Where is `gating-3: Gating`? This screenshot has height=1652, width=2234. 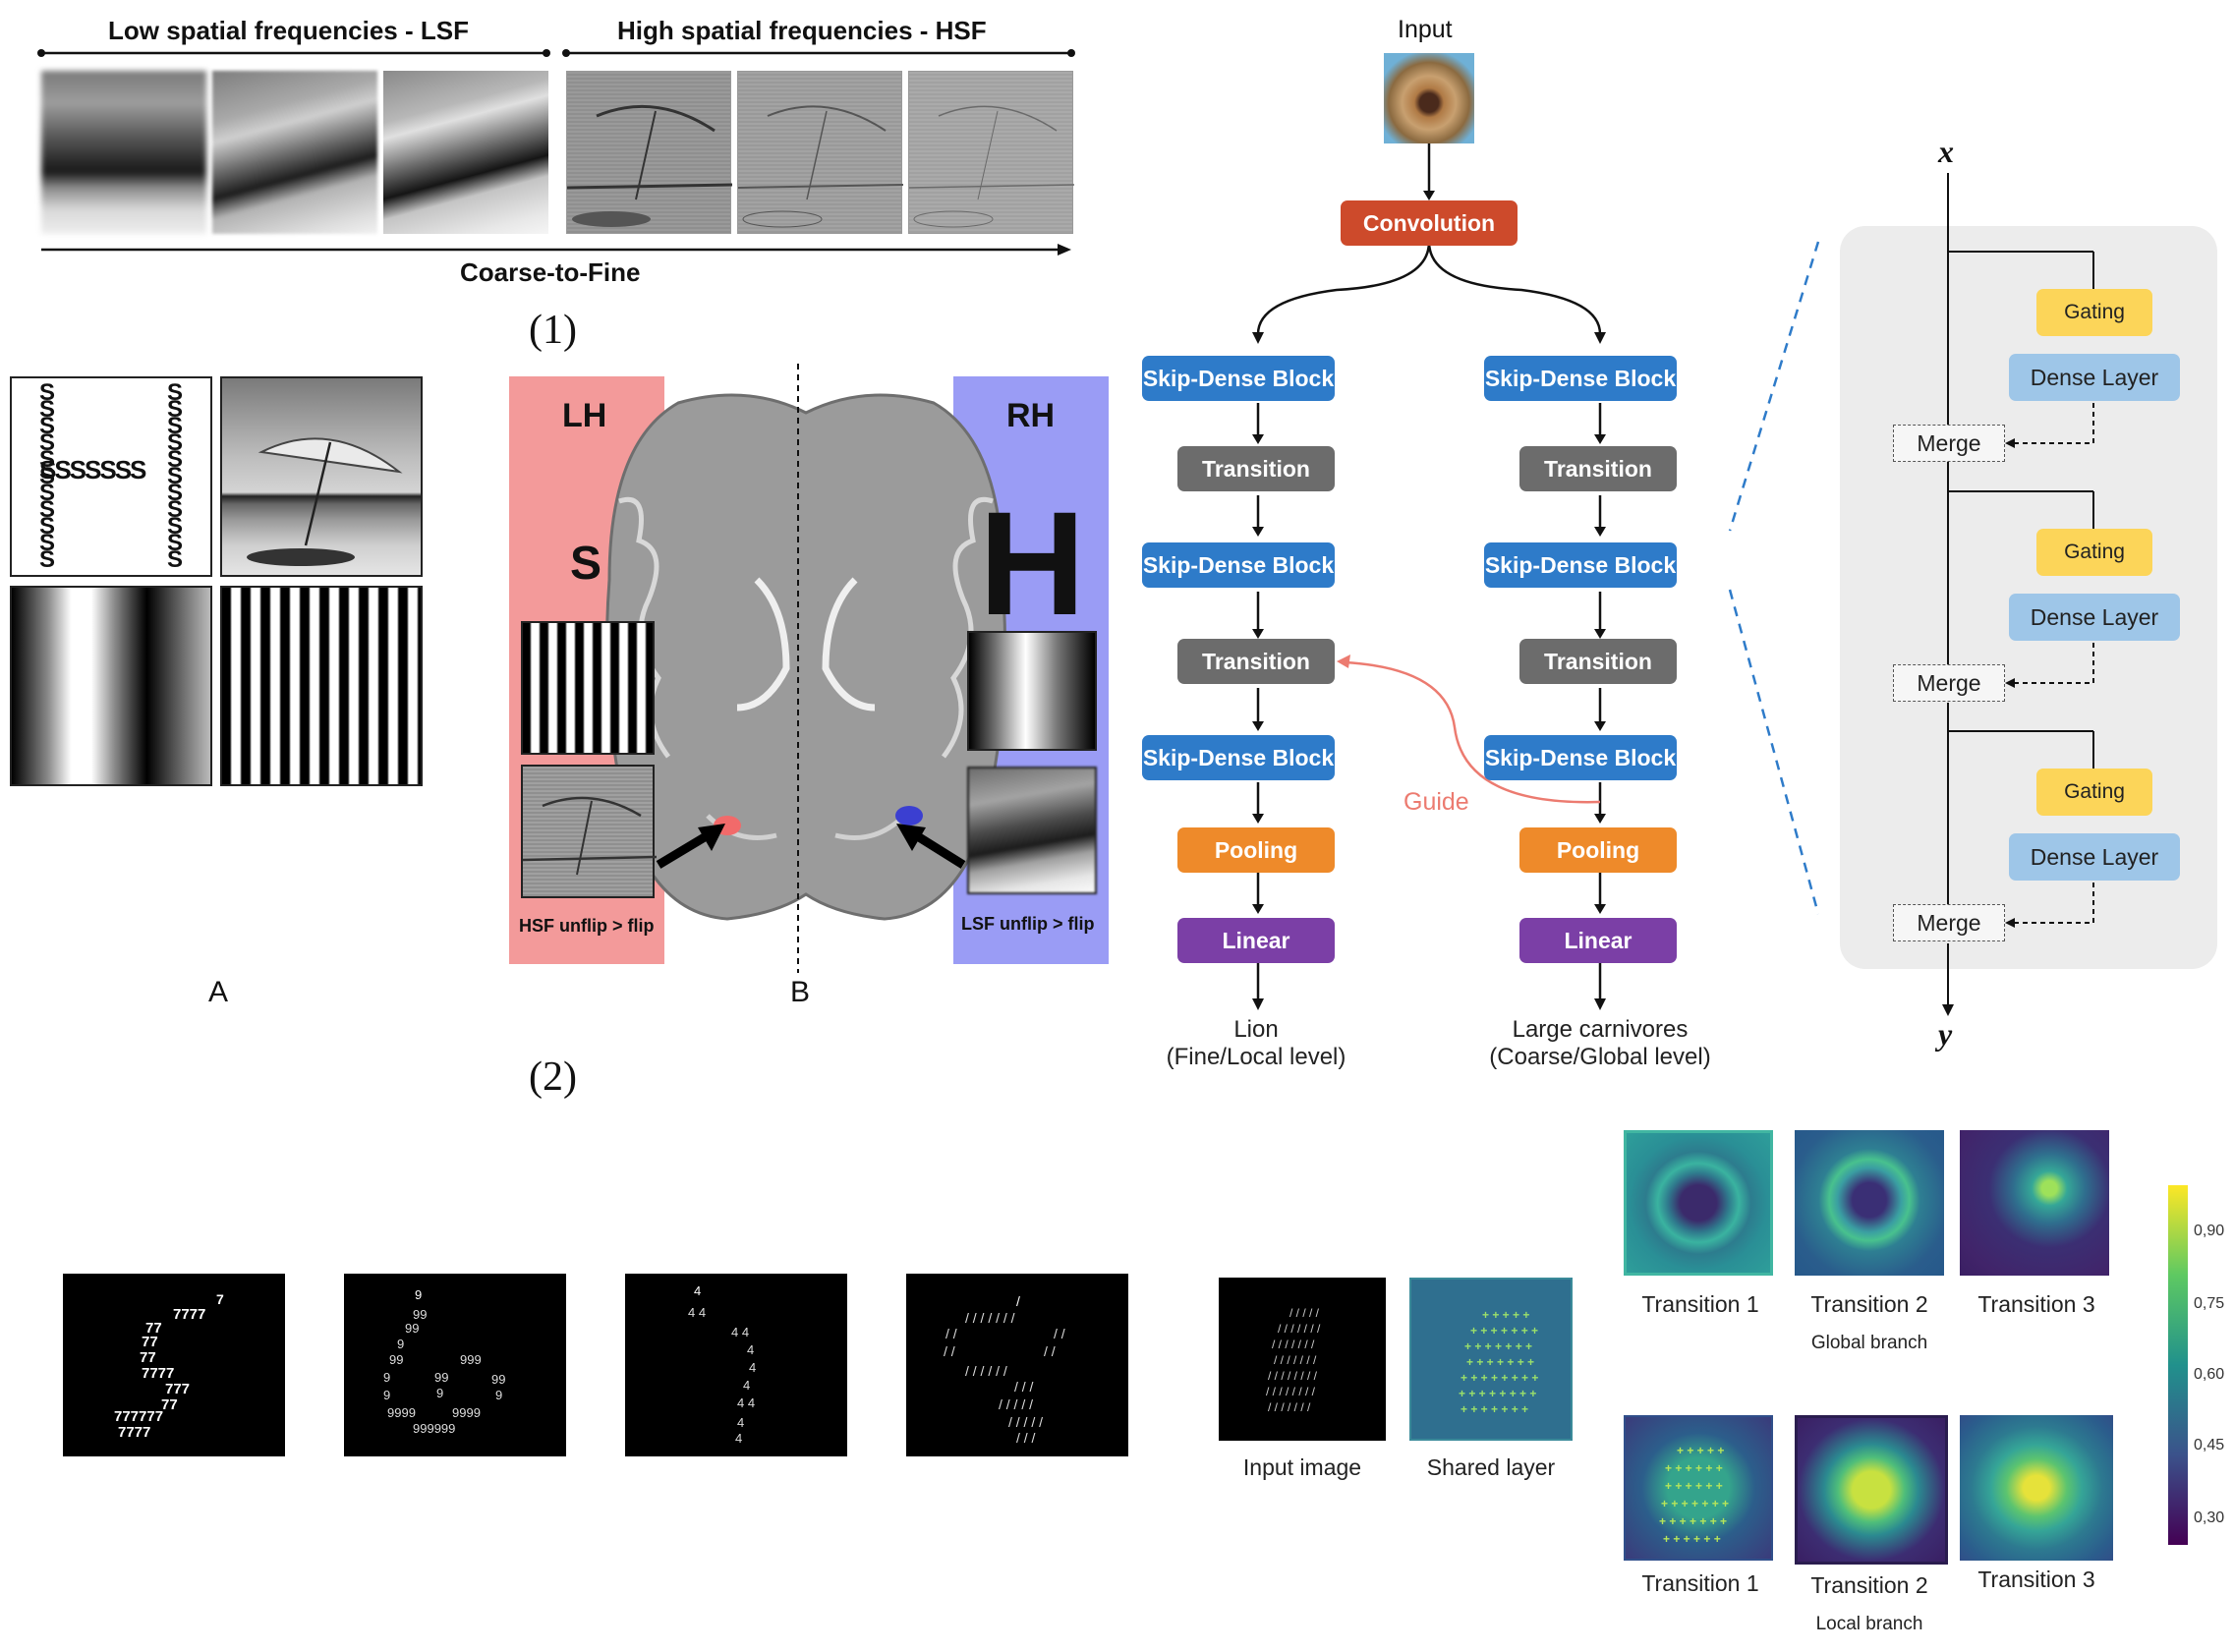
gating-3: Gating is located at coordinates (2094, 792).